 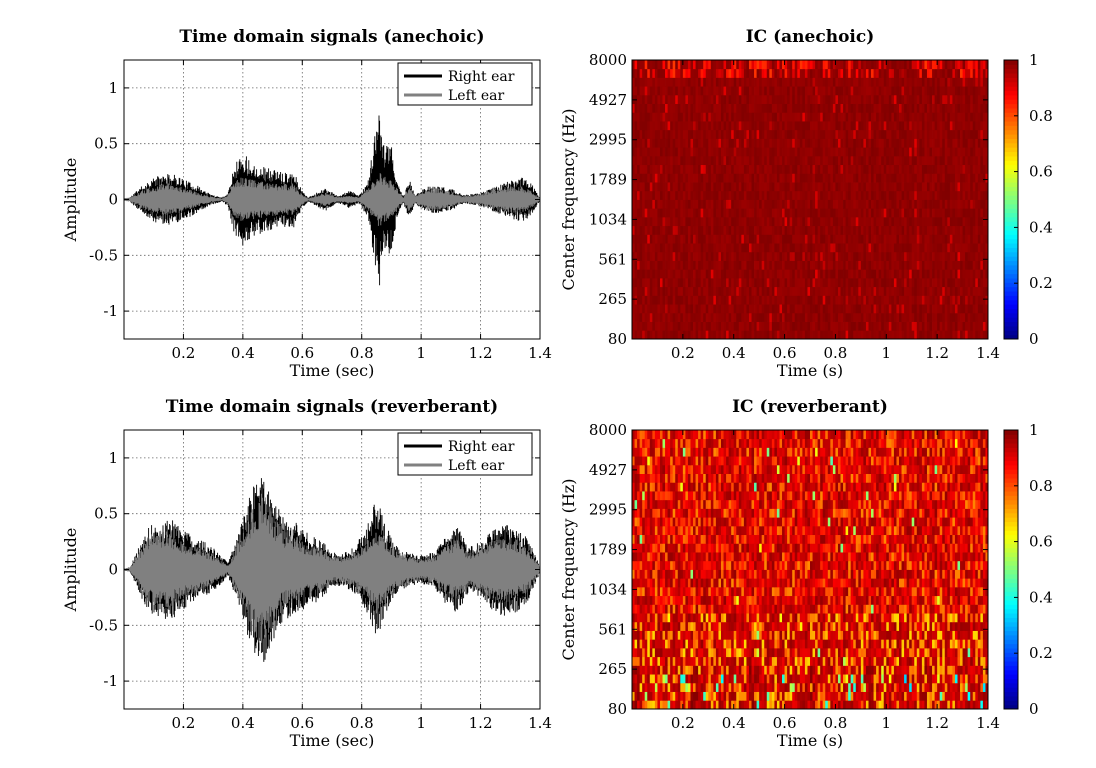 I want to click on chart-title: IC (reverberant), so click(x=810, y=407).